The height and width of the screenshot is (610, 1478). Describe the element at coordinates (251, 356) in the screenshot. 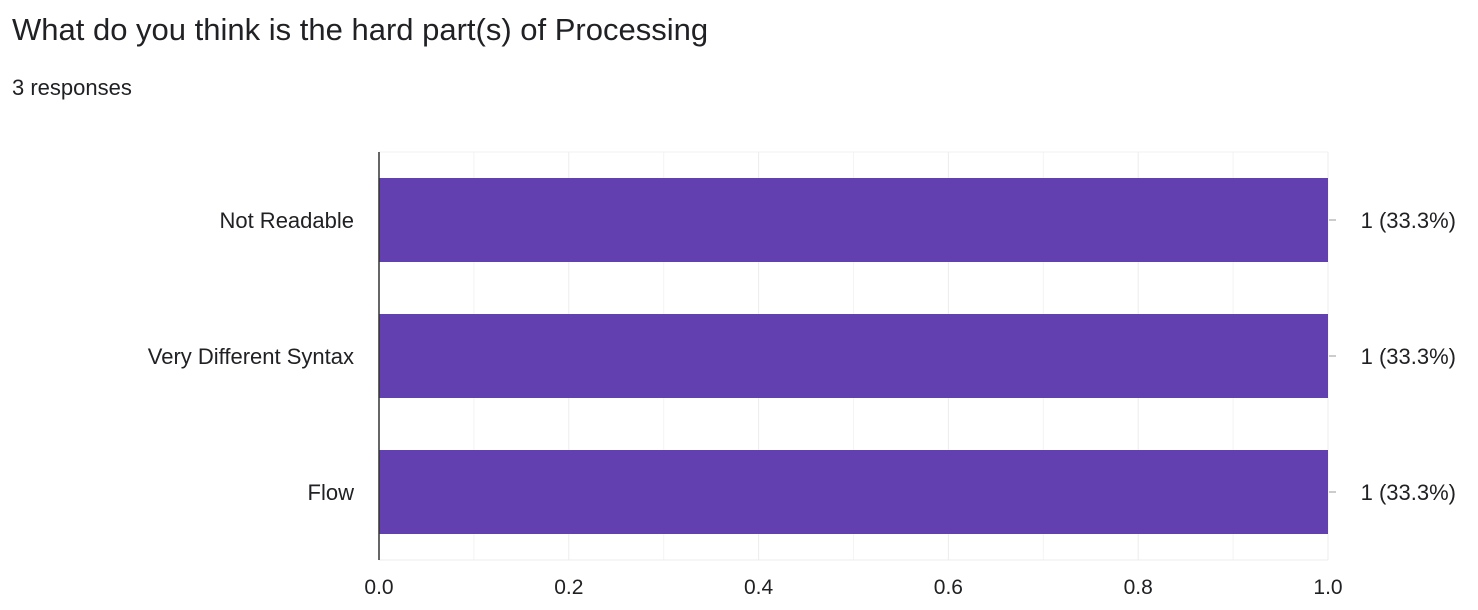

I see `category-label: Very Different Syntax` at that location.